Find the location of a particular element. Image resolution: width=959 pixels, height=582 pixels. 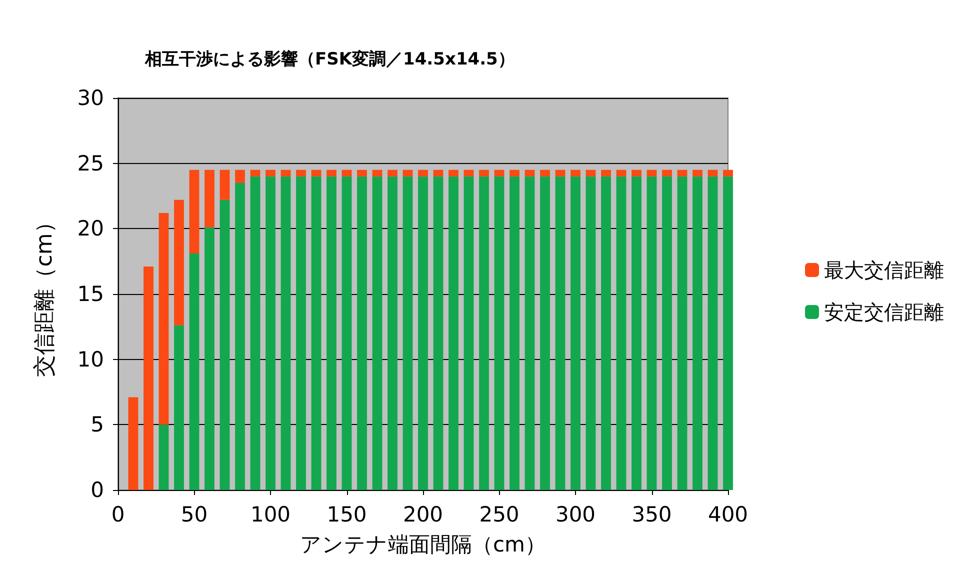

legend-label: 最大交信距離 is located at coordinates (884, 270).